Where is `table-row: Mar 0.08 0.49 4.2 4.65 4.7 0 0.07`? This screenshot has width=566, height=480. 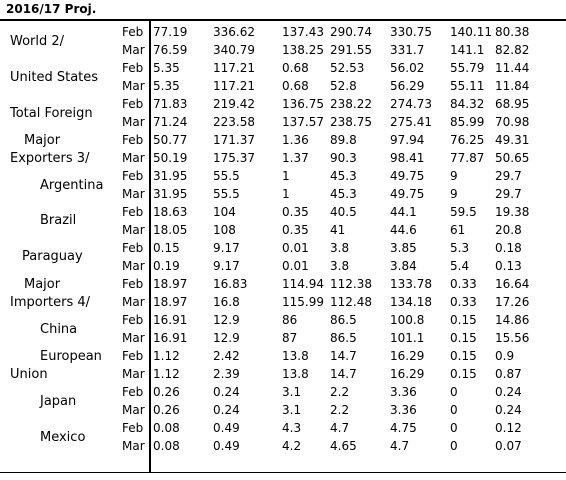 table-row: Mar 0.08 0.49 4.2 4.65 4.7 0 0.07 is located at coordinates (283, 446).